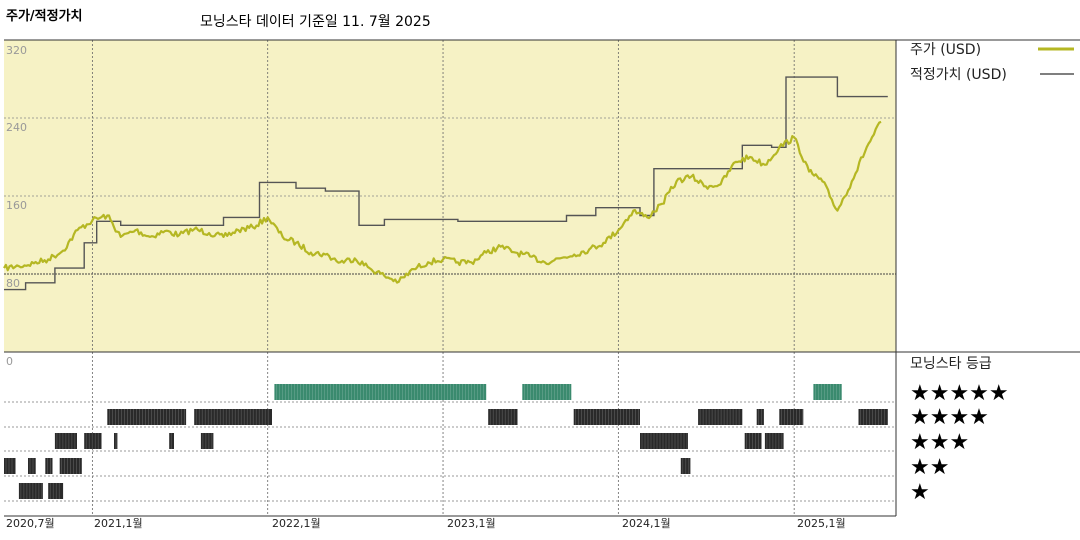 This screenshot has width=1080, height=540. Describe the element at coordinates (44, 16) in the screenshot. I see `chart-title: 주가/적정가치` at that location.